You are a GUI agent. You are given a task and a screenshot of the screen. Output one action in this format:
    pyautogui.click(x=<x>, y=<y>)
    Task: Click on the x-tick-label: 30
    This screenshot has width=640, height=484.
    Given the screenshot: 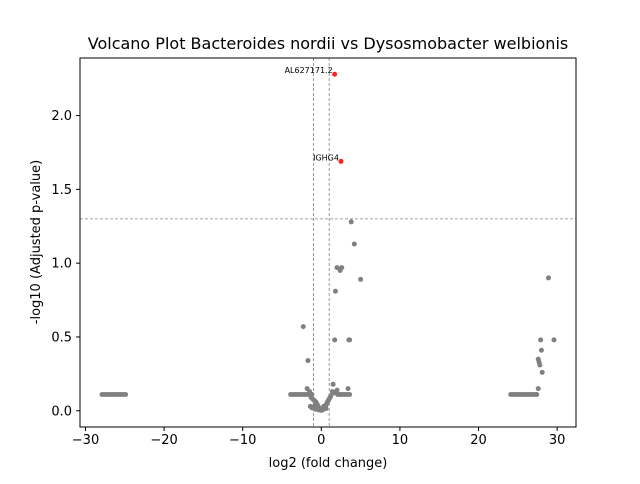 What is the action you would take?
    pyautogui.click(x=557, y=440)
    